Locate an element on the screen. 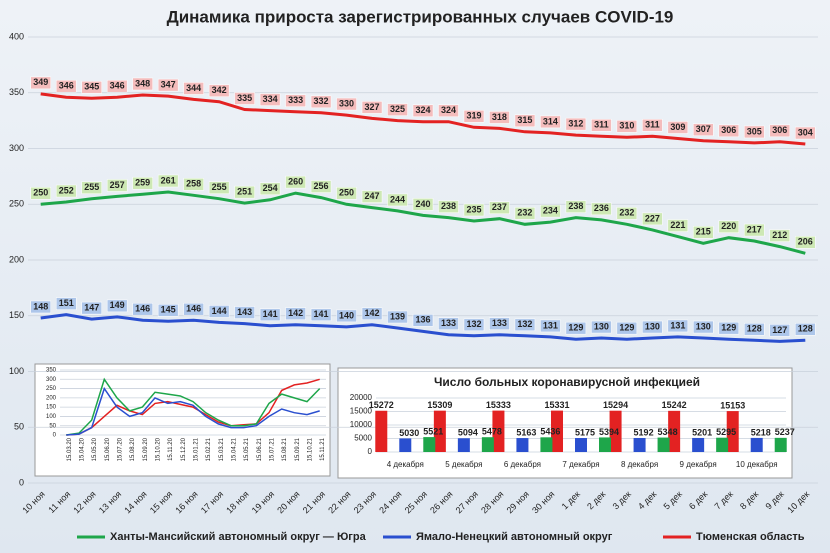 The height and width of the screenshot is (553, 830). data-label: 344 is located at coordinates (193, 88).